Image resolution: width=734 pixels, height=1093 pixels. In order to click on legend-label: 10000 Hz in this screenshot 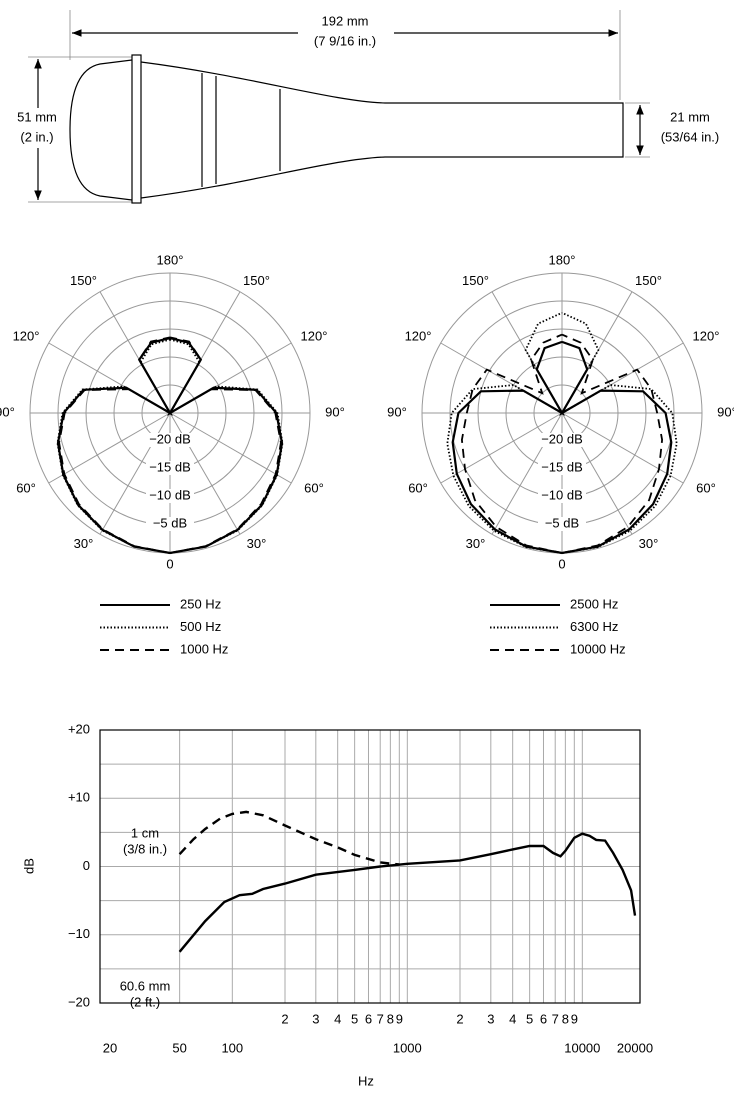, I will do `click(598, 648)`.